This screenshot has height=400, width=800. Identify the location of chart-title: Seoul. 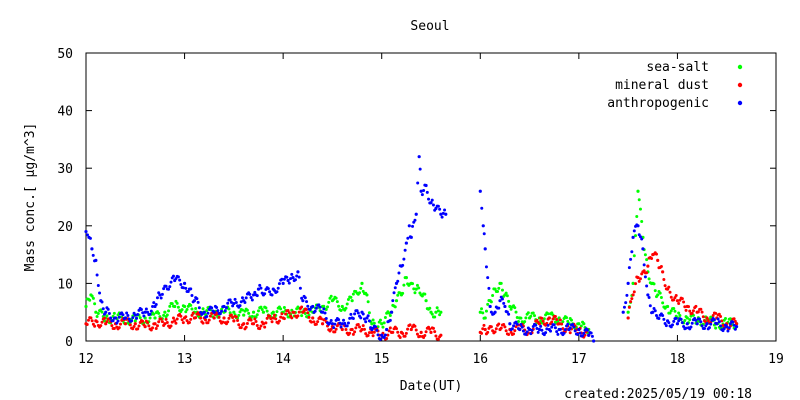
(429, 26).